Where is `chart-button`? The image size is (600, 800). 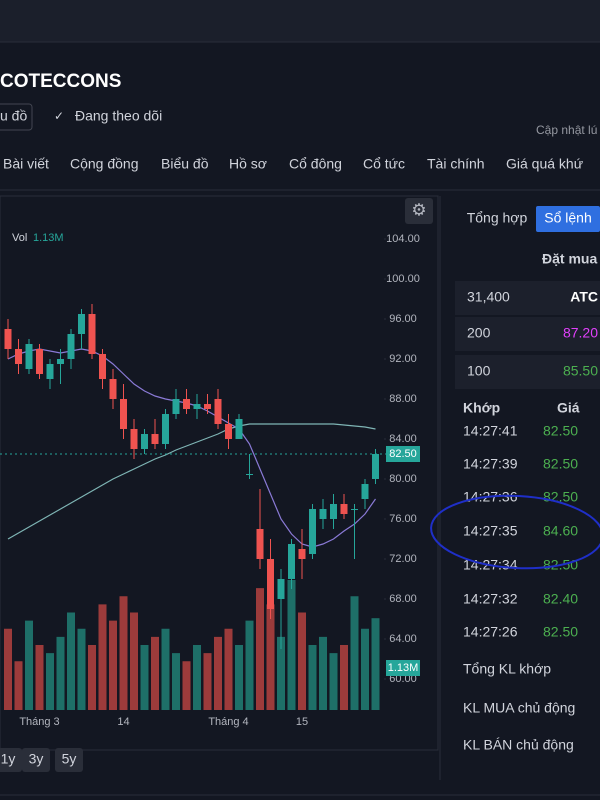
chart-button is located at coordinates (16, 117).